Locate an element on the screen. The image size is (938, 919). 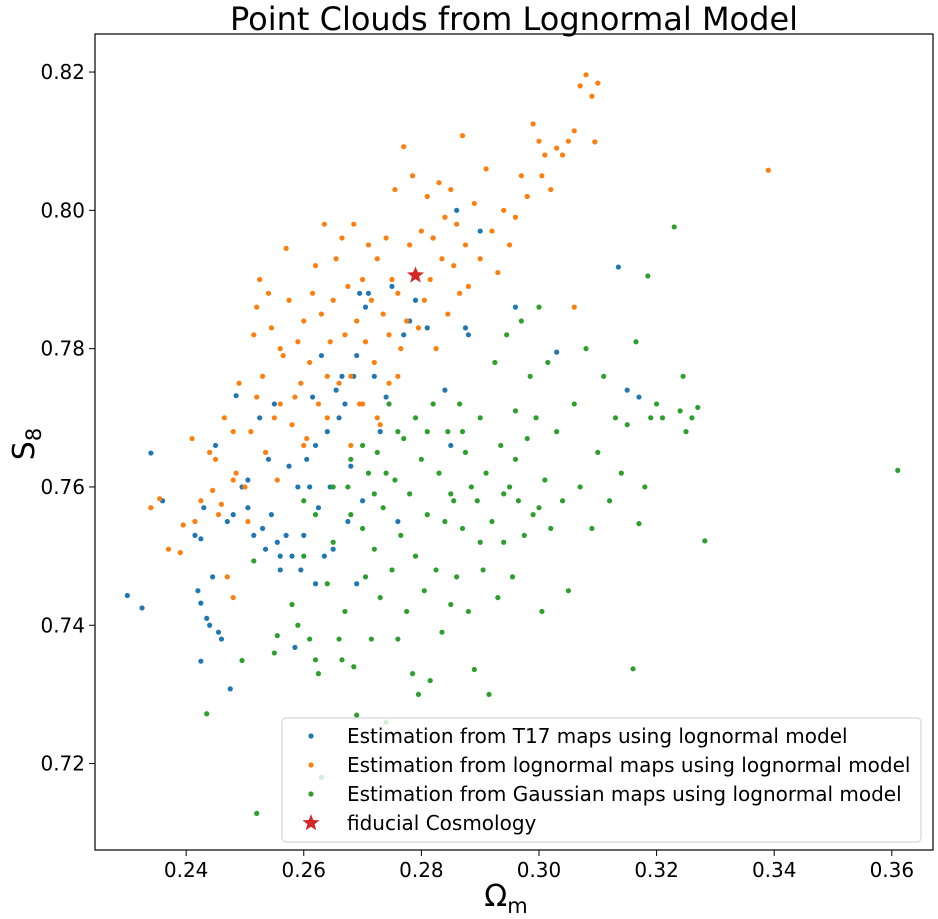
fiducial-cosmology-marker is located at coordinates (415, 274).